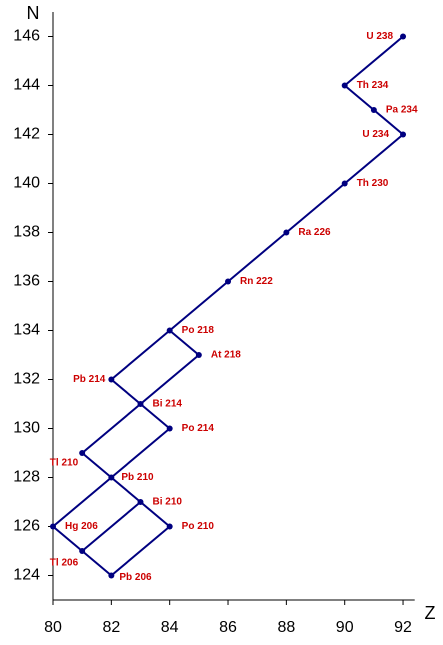 The height and width of the screenshot is (645, 443). Describe the element at coordinates (168, 502) in the screenshot. I see `nuclide-label: Bi 210` at that location.